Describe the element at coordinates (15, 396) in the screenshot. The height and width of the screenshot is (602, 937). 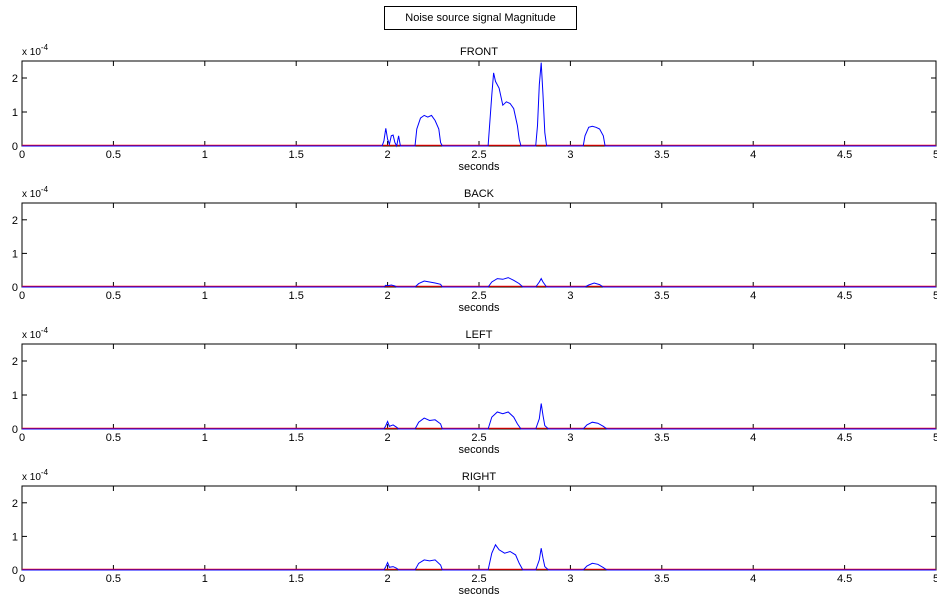
I see `ytick-label-left-1: 1` at that location.